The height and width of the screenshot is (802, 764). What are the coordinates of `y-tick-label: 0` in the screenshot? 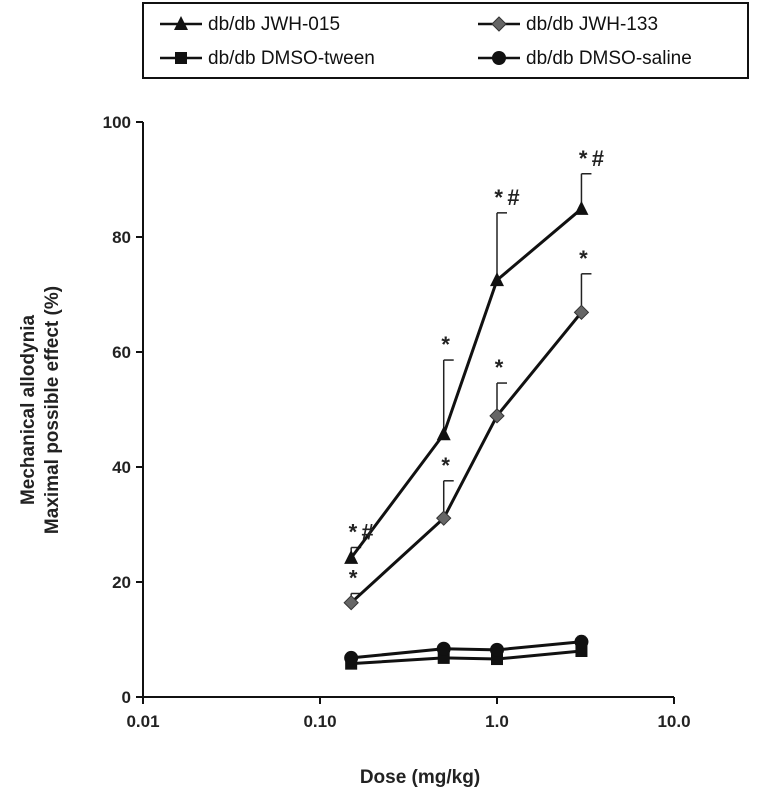 It's located at (126, 697).